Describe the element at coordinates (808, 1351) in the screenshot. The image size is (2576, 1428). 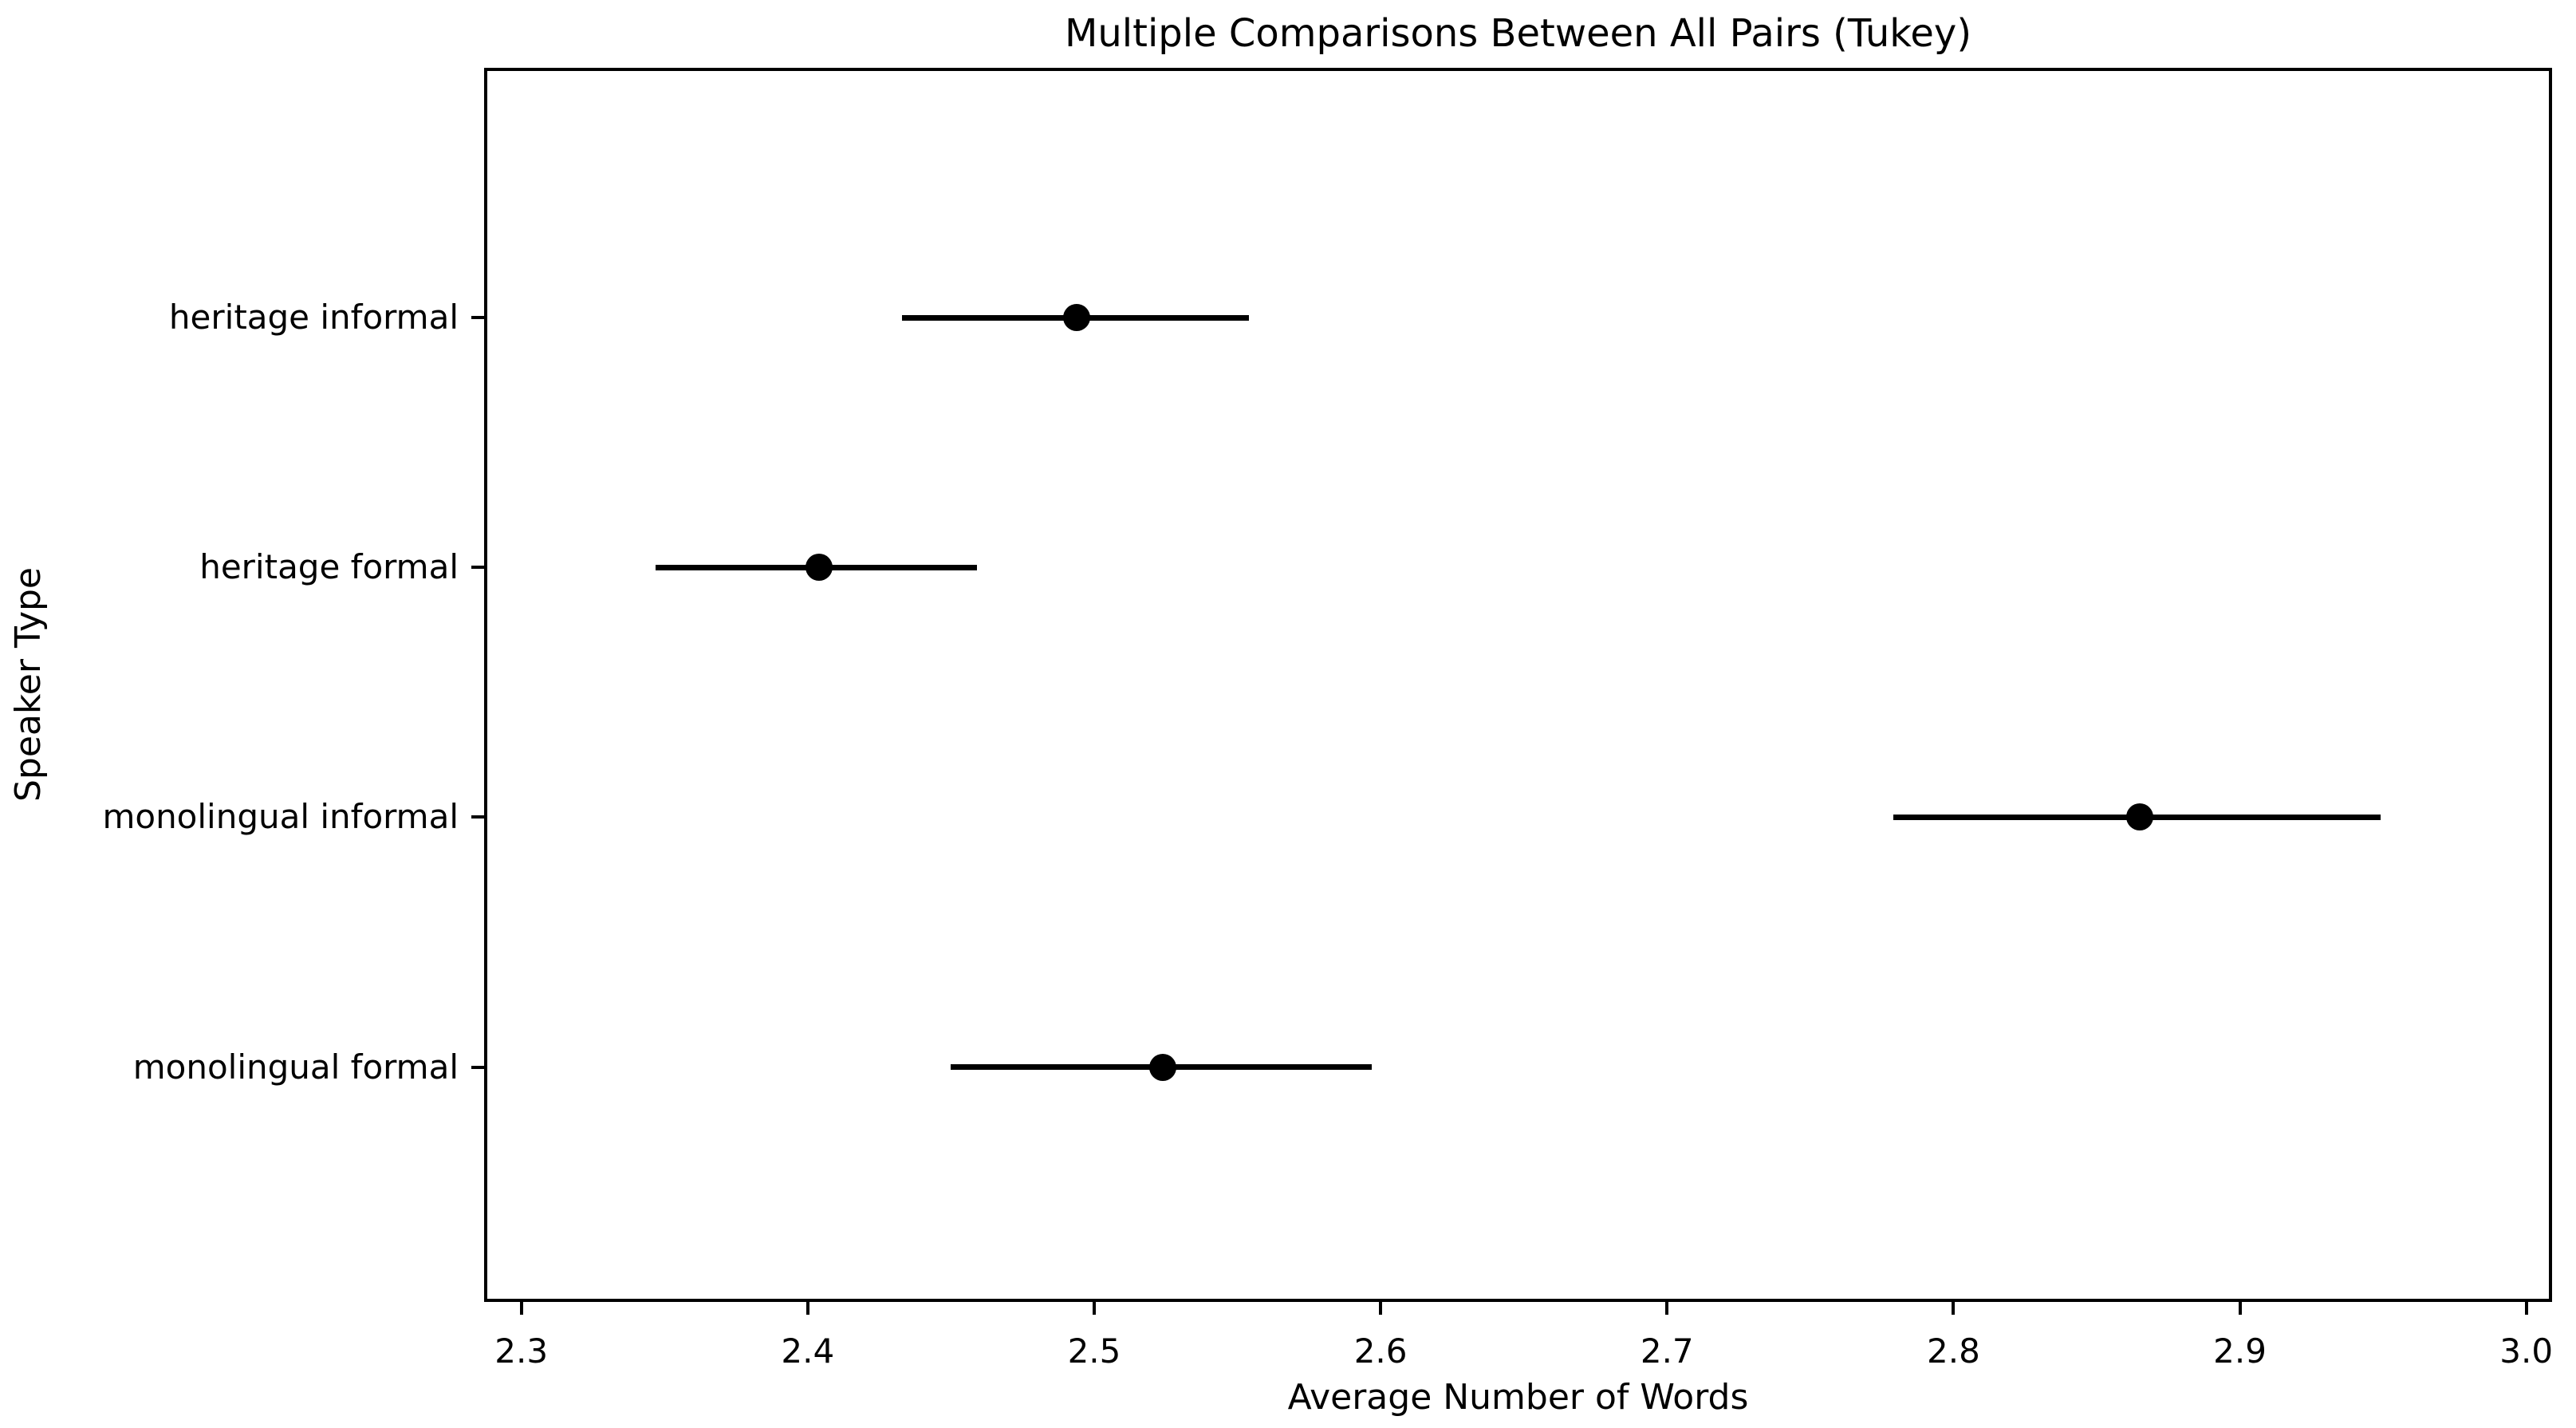
I see `x-tick-label: 2.4` at that location.